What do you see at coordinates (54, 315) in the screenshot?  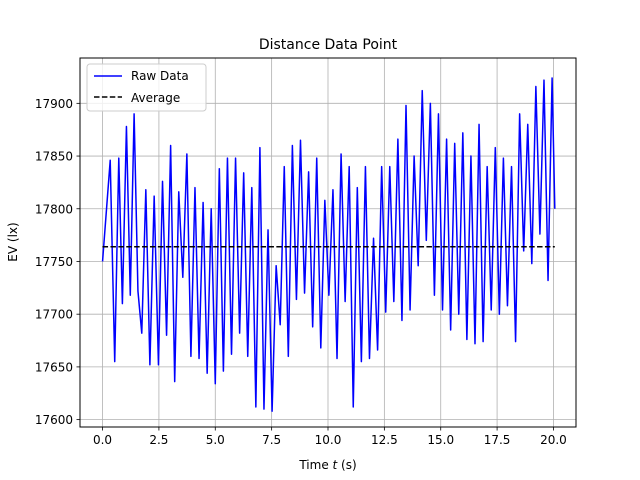 I see `y-tick-label: 17700` at bounding box center [54, 315].